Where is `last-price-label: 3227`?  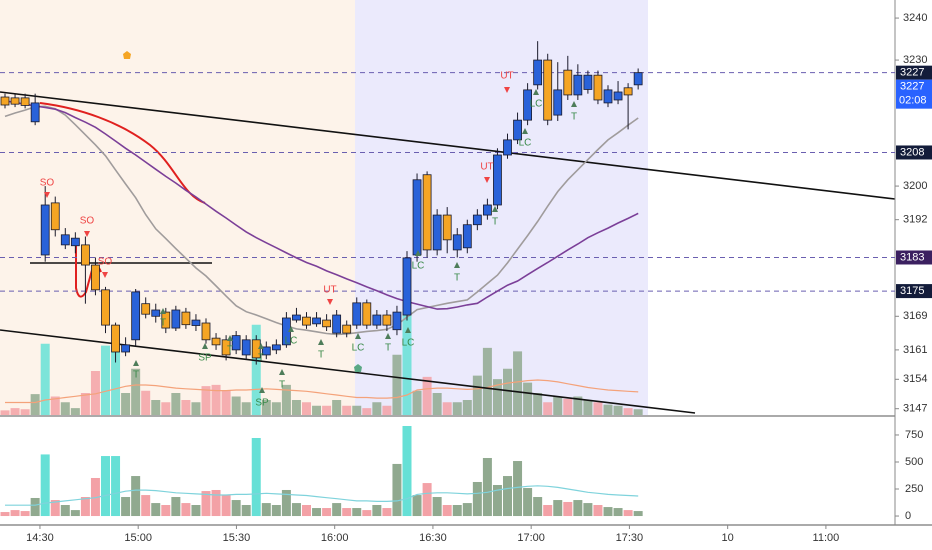 last-price-label: 3227 is located at coordinates (912, 87).